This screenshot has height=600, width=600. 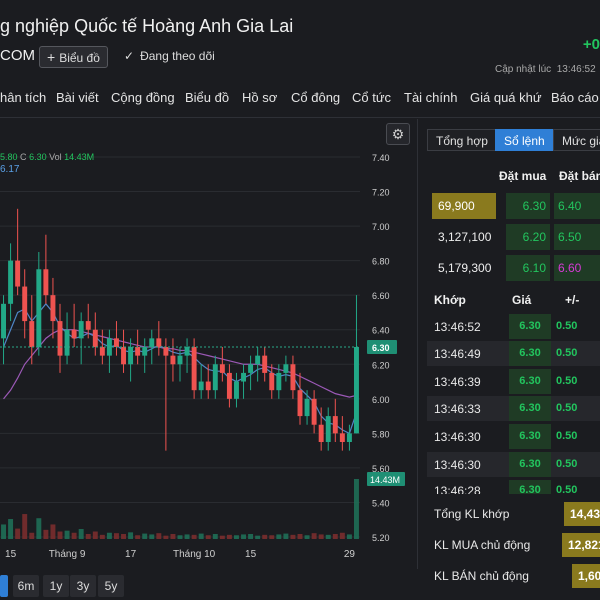 I want to click on trade-row: 13:46:52 6.30 0.50, so click(x=513, y=326).